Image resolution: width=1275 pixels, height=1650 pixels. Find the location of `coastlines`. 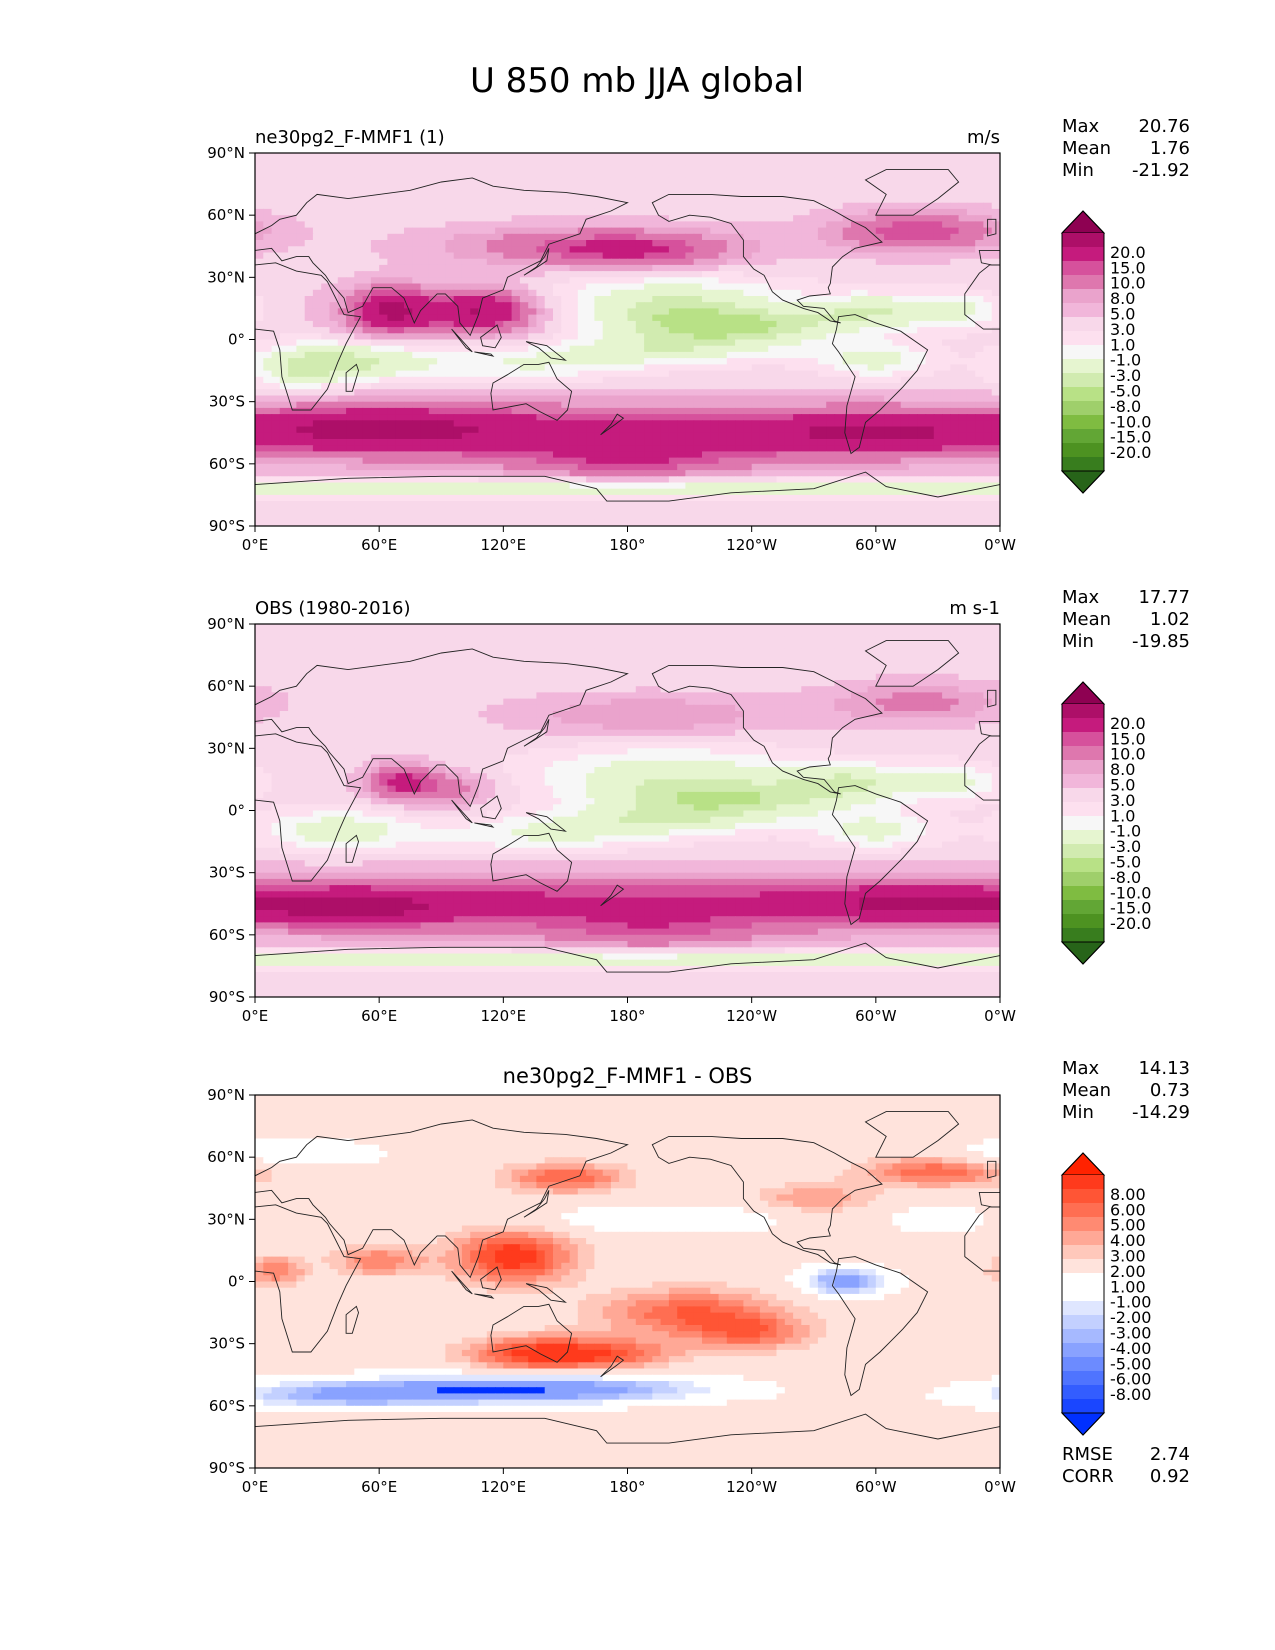

coastlines is located at coordinates (627, 1289).